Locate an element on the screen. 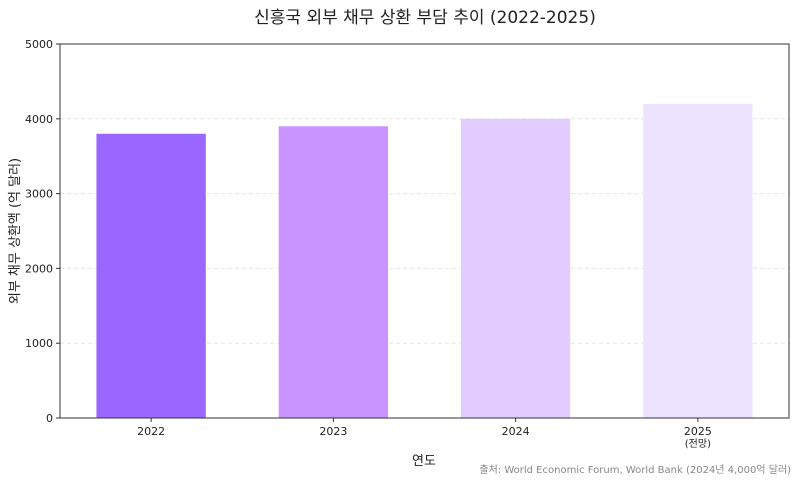 This screenshot has height=488, width=800. bar-2024 is located at coordinates (515, 268).